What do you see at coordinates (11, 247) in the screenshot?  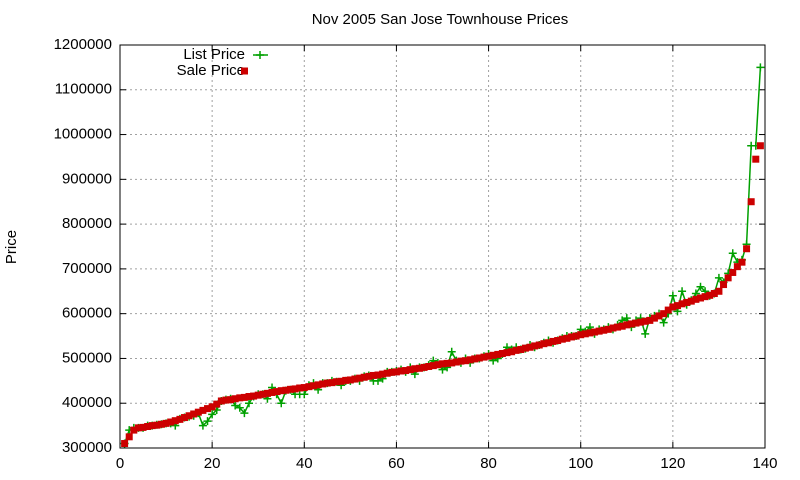 I see `y-axis-label: Price` at bounding box center [11, 247].